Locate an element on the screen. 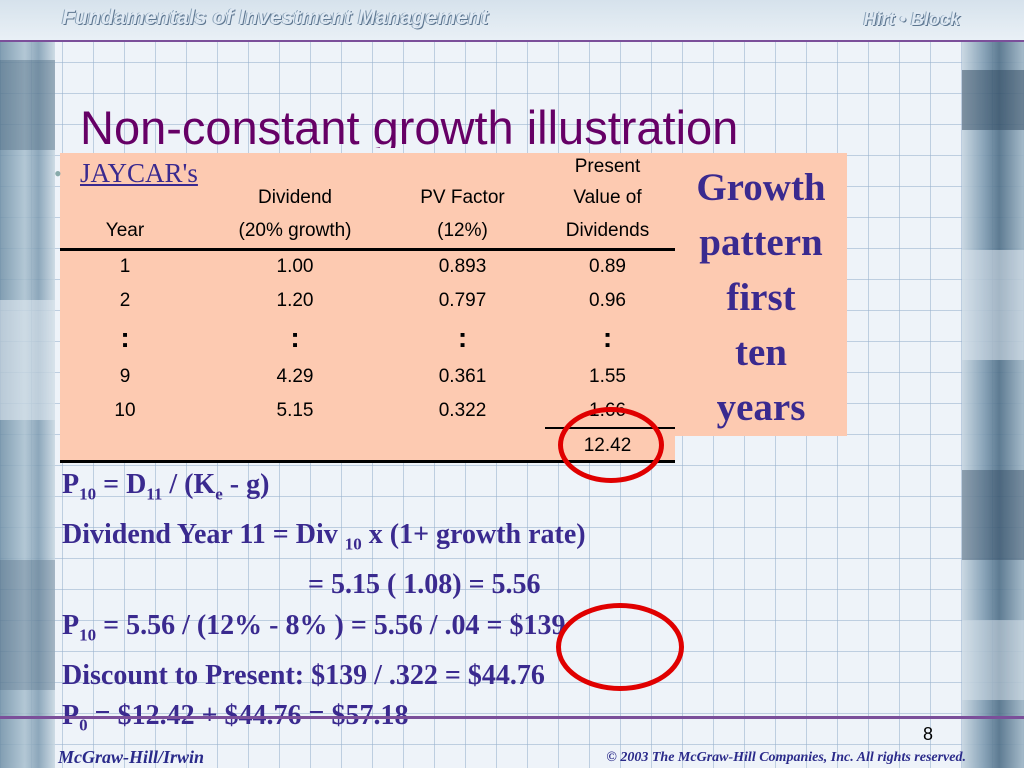 The image size is (1024, 768). growth-text-line: ten is located at coordinates (761, 352).